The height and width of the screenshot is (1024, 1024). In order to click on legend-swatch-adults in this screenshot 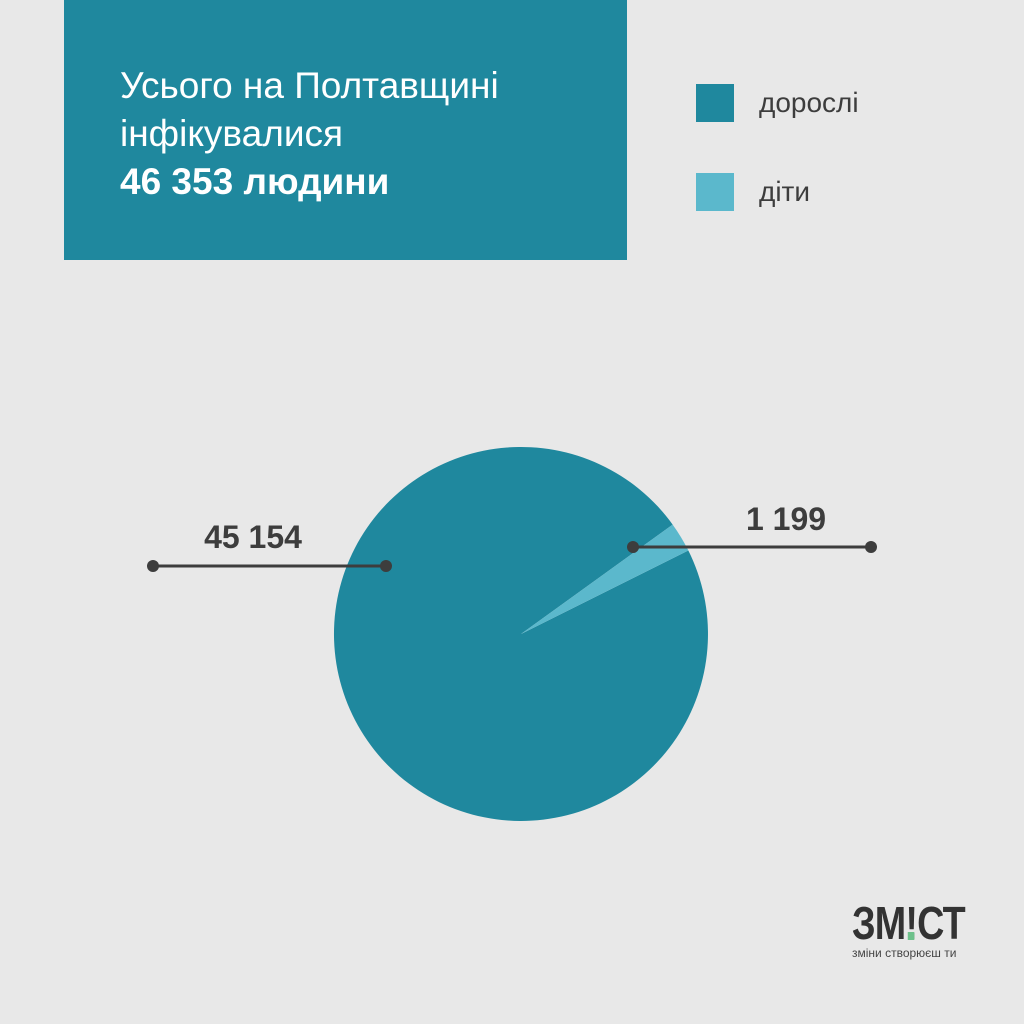, I will do `click(715, 103)`.